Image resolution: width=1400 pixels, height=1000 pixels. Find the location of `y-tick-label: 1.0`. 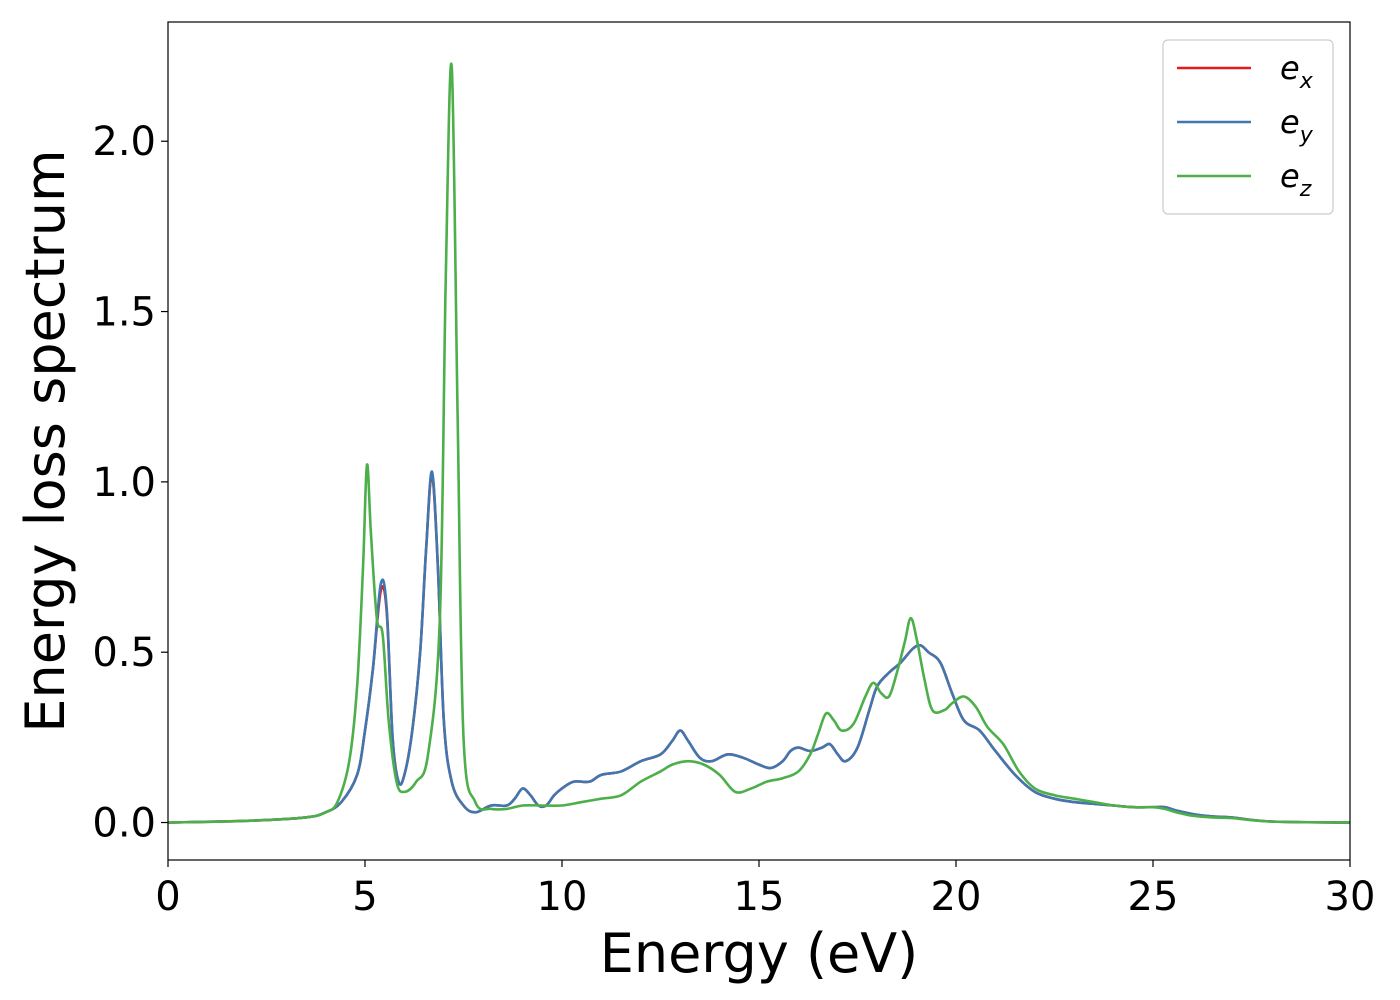

y-tick-label: 1.0 is located at coordinates (124, 483).